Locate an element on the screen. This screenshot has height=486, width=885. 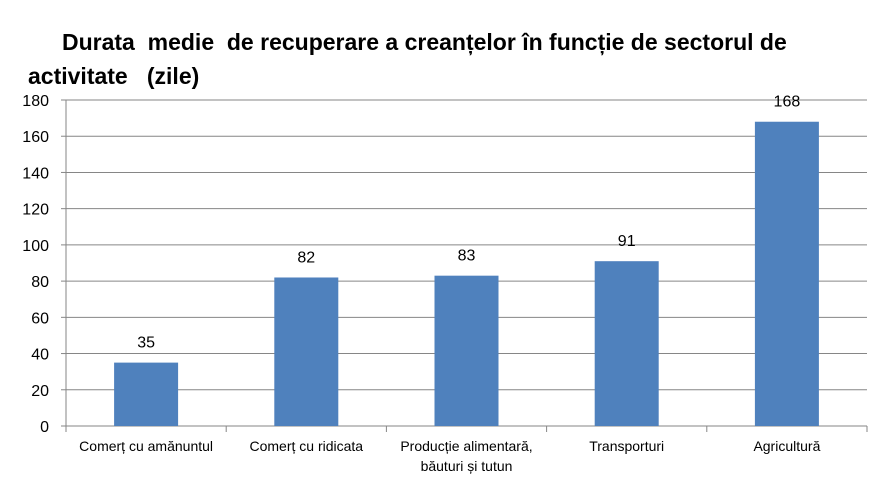
y-tick-label: 20 is located at coordinates (40, 391).